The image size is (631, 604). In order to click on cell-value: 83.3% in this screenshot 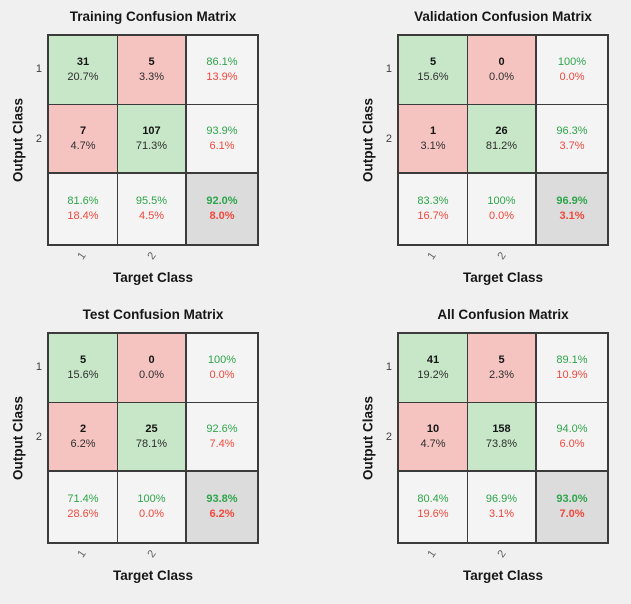, I will do `click(433, 201)`.